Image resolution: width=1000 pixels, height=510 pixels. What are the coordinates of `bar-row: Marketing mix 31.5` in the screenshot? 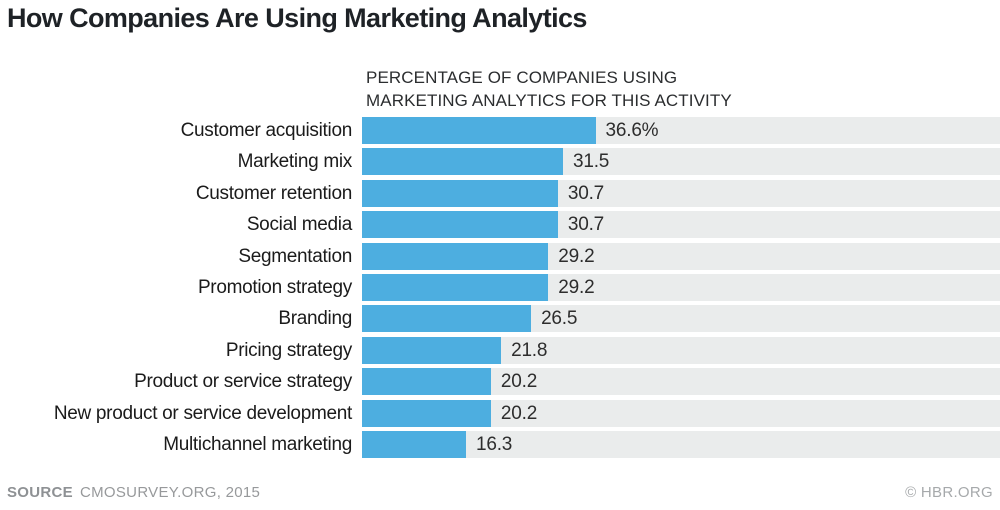 It's located at (500, 162).